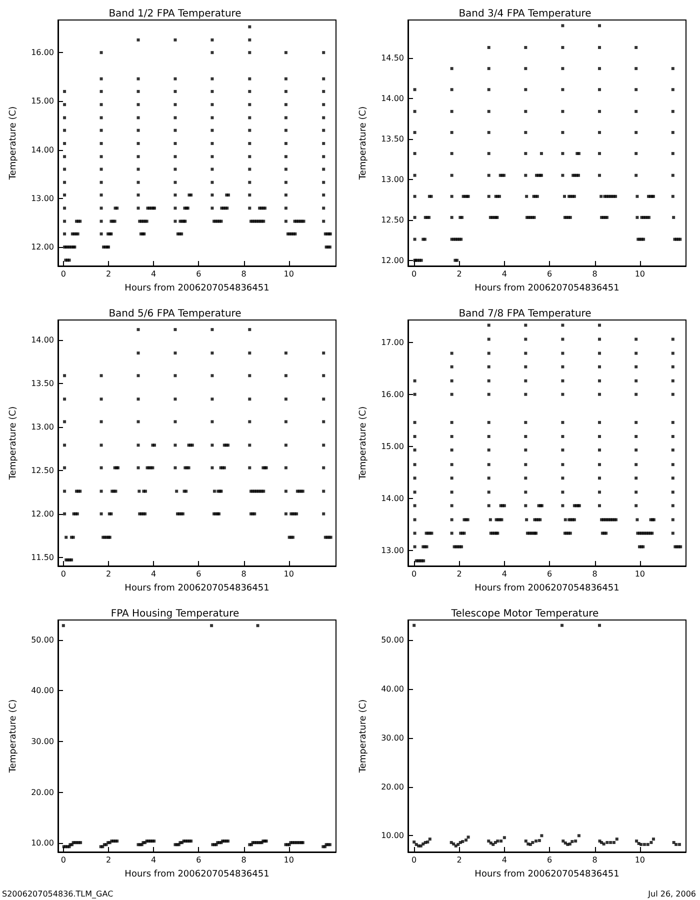  What do you see at coordinates (58, 894) in the screenshot?
I see `text: S2006207054836.TLM_GAC` at bounding box center [58, 894].